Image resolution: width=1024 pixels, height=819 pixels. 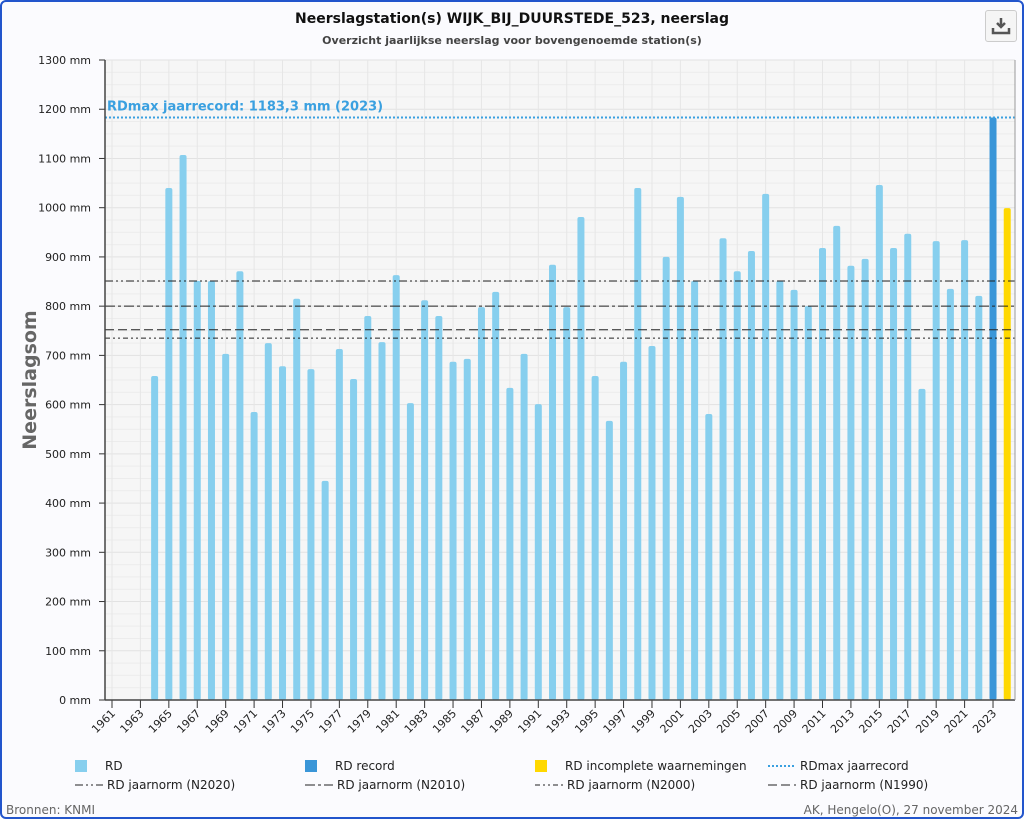 I want to click on bar-2013, so click(x=851, y=482).